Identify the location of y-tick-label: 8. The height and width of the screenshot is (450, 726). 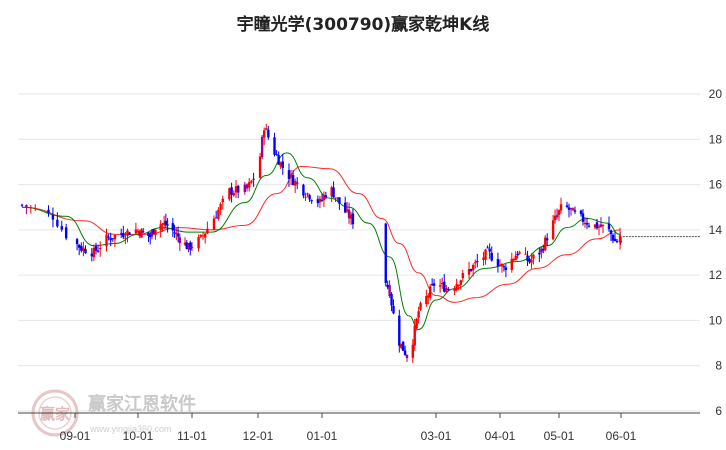
(718, 366).